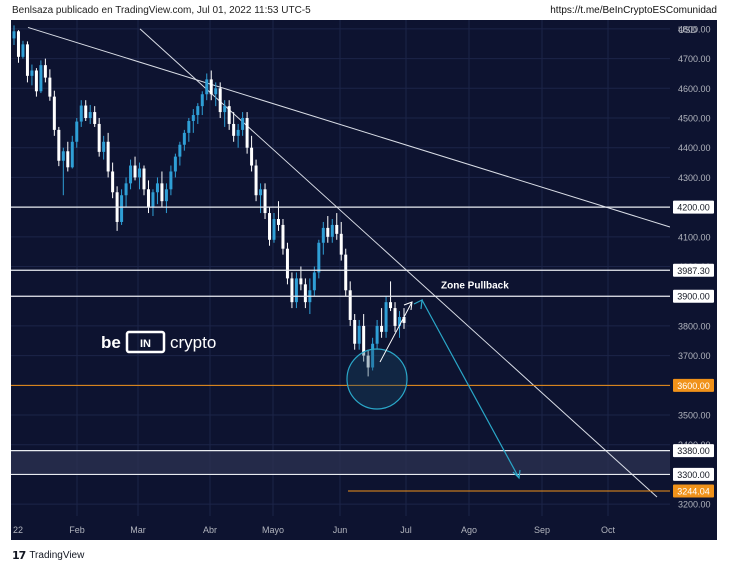  Describe the element at coordinates (48, 555) in the screenshot. I see `footer: 17 TradingView` at that location.